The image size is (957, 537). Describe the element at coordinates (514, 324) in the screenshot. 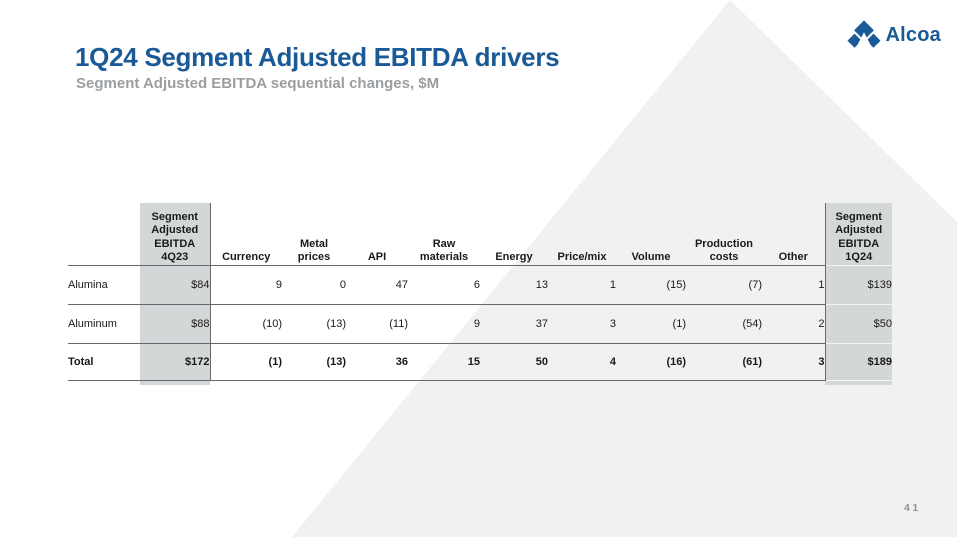

I see `table-cell: 37` at that location.